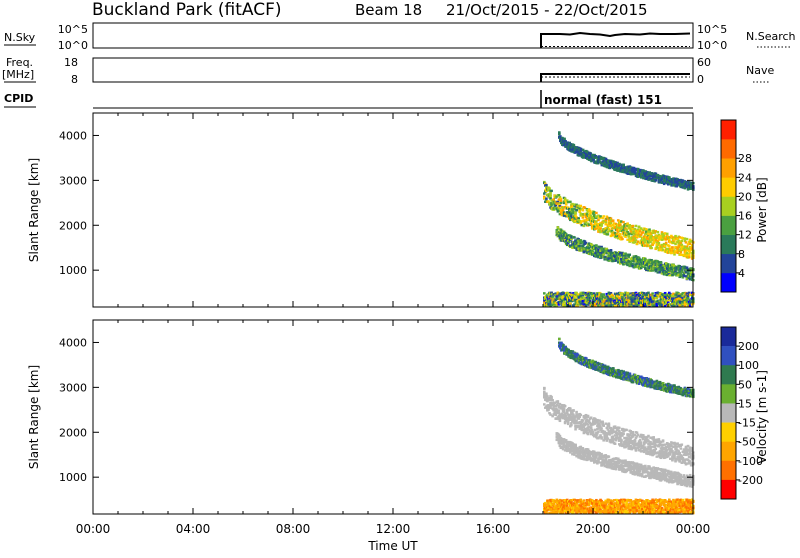 The height and width of the screenshot is (558, 800). What do you see at coordinates (73, 270) in the screenshot?
I see `y-tick-label: 1000` at bounding box center [73, 270].